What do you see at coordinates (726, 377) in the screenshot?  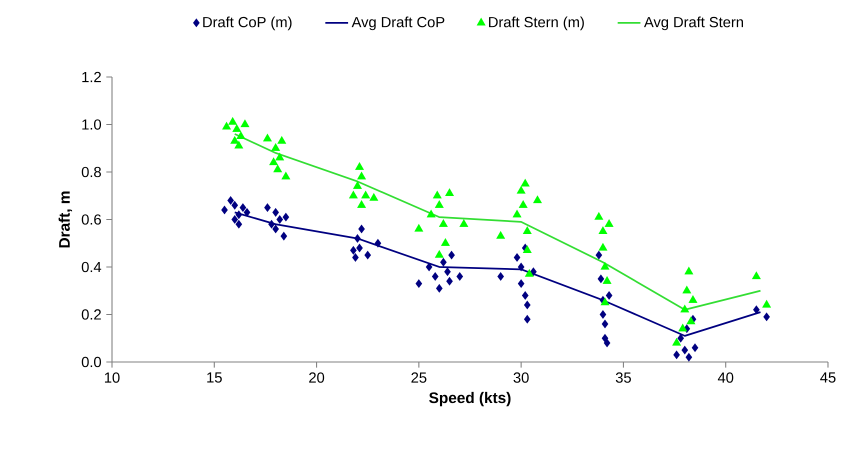 I see `x-tick-label: 40` at bounding box center [726, 377].